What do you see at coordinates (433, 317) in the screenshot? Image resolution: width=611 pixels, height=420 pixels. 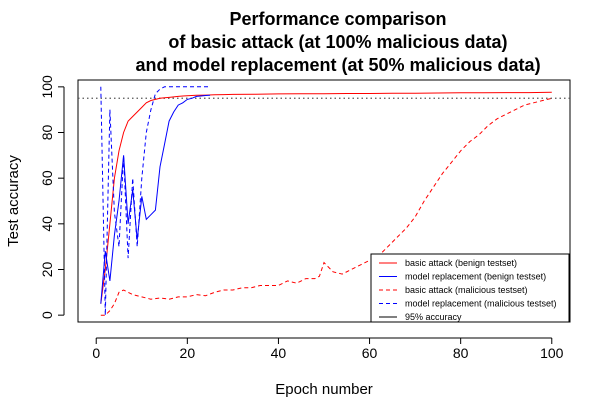 I see `legend-label: 95% accuracy` at bounding box center [433, 317].